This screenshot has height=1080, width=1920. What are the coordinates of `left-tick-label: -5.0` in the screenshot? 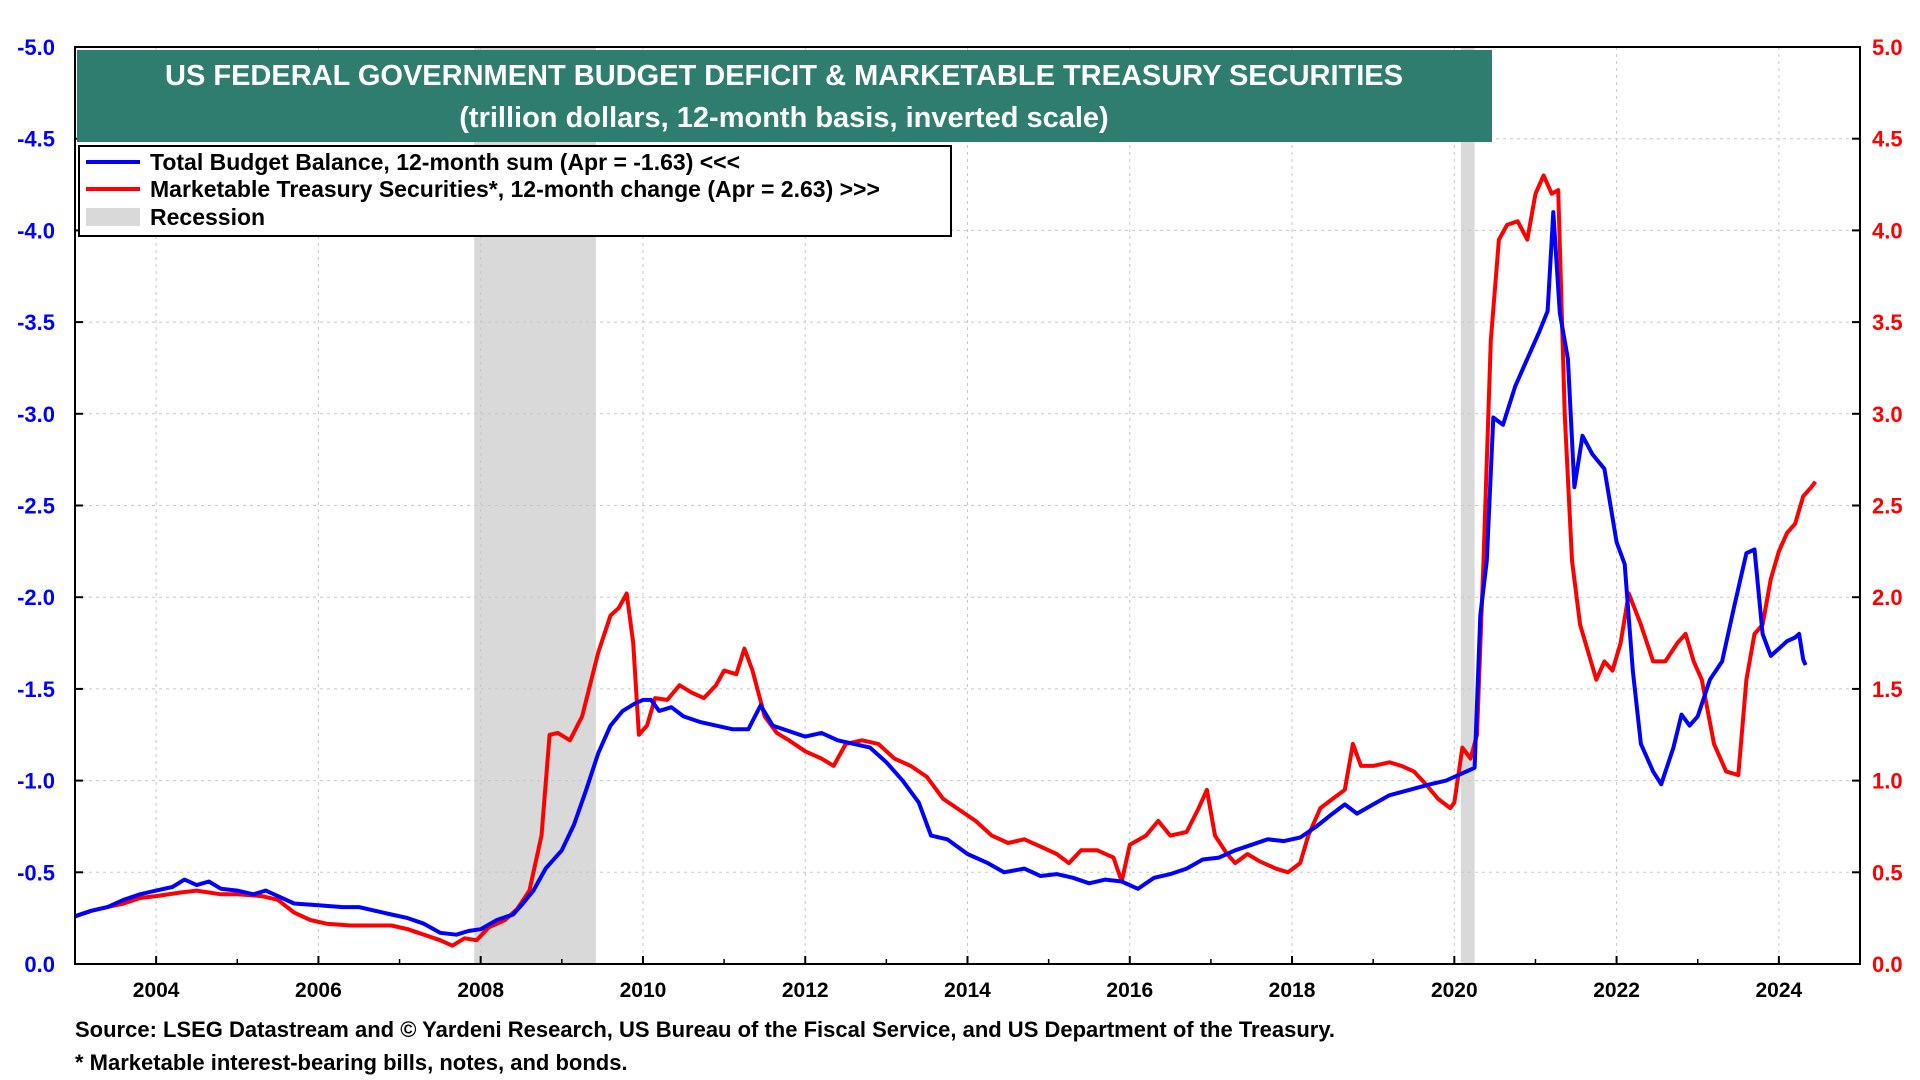 It's located at (36, 47).